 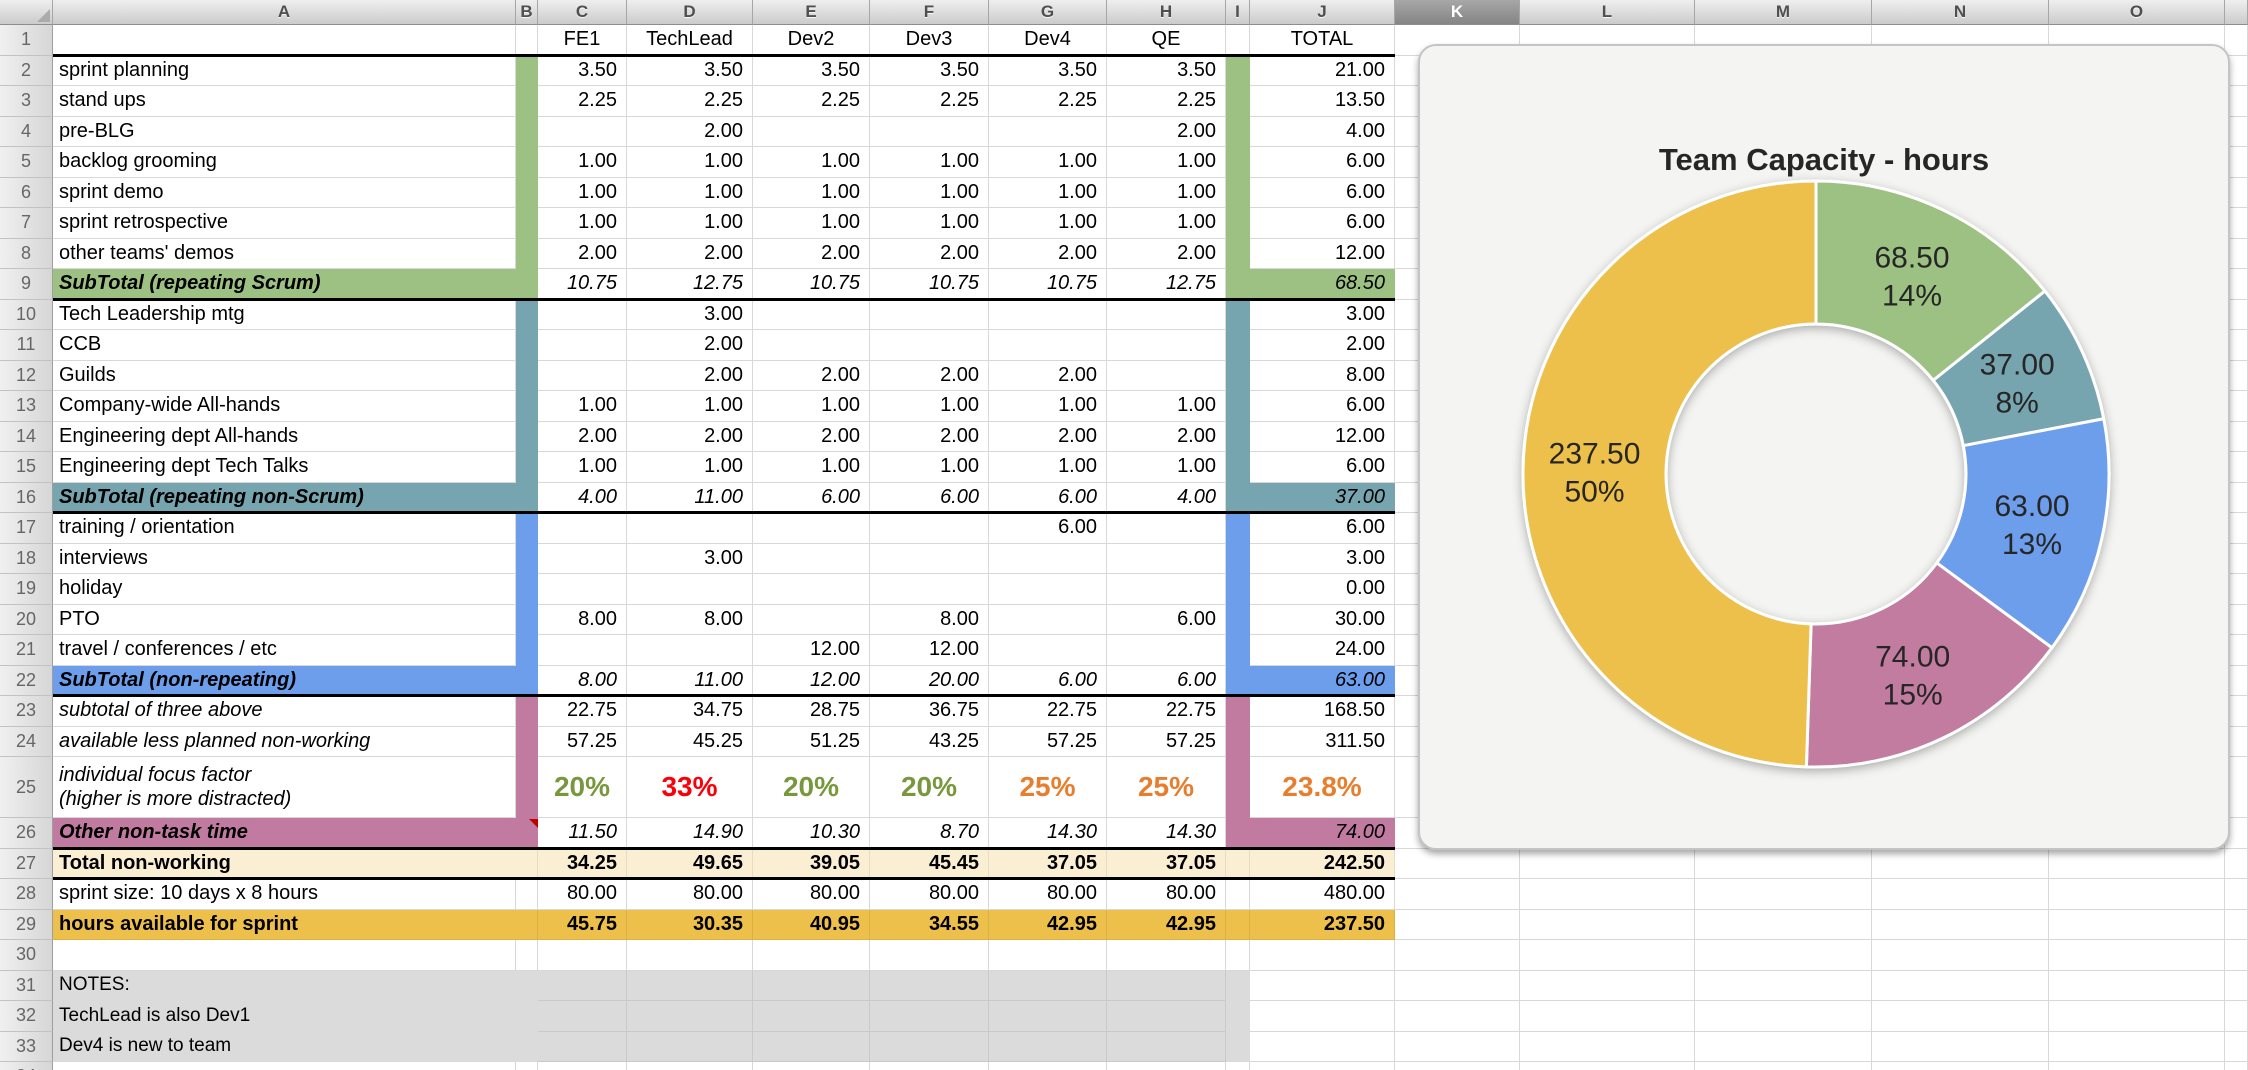 I want to click on cell-value-G32, so click(x=1048, y=1016).